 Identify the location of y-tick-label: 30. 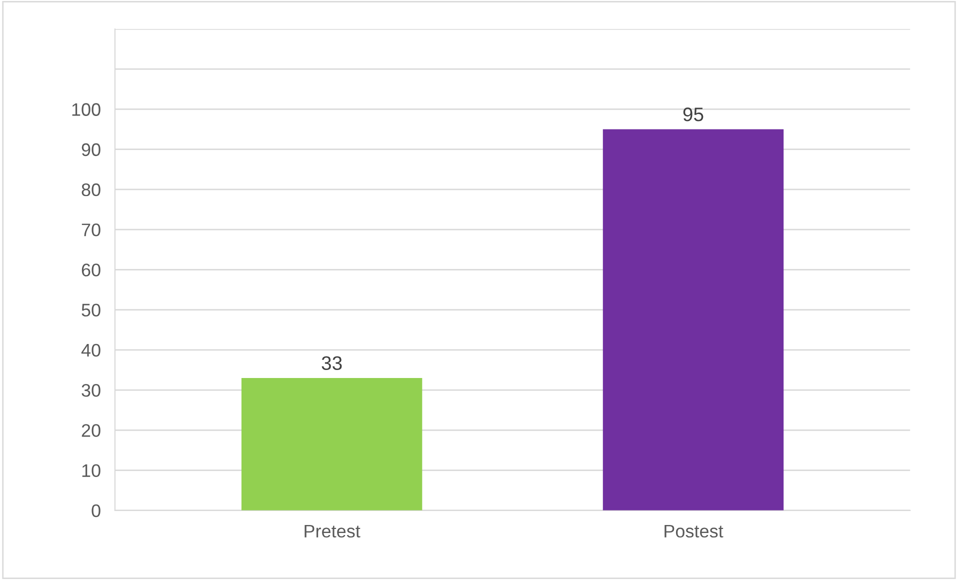
(91, 390).